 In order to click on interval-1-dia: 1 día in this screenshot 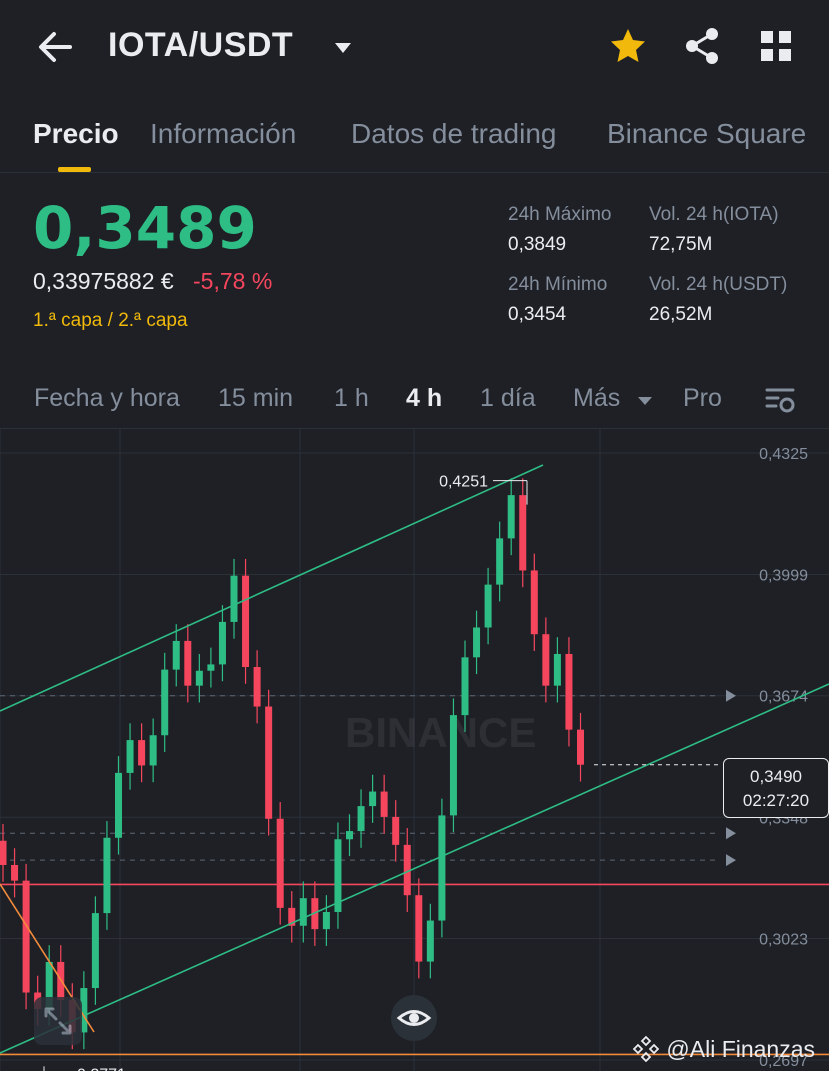, I will do `click(508, 398)`.